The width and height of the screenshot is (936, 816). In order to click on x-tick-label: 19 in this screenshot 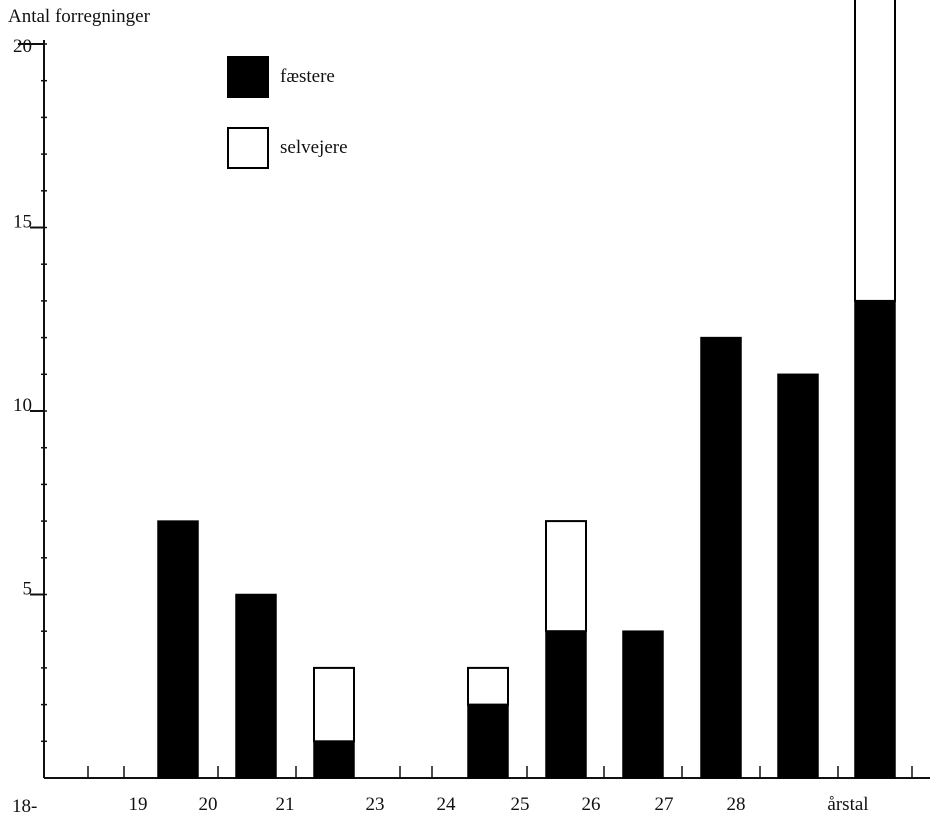, I will do `click(138, 804)`.